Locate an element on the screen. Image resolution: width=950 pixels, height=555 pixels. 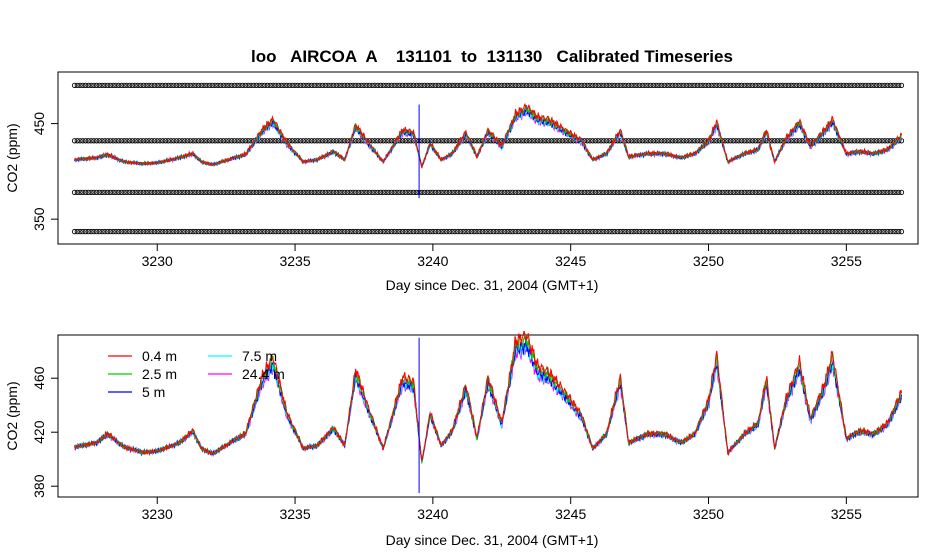
x-tick-label: 3240 is located at coordinates (432, 514).